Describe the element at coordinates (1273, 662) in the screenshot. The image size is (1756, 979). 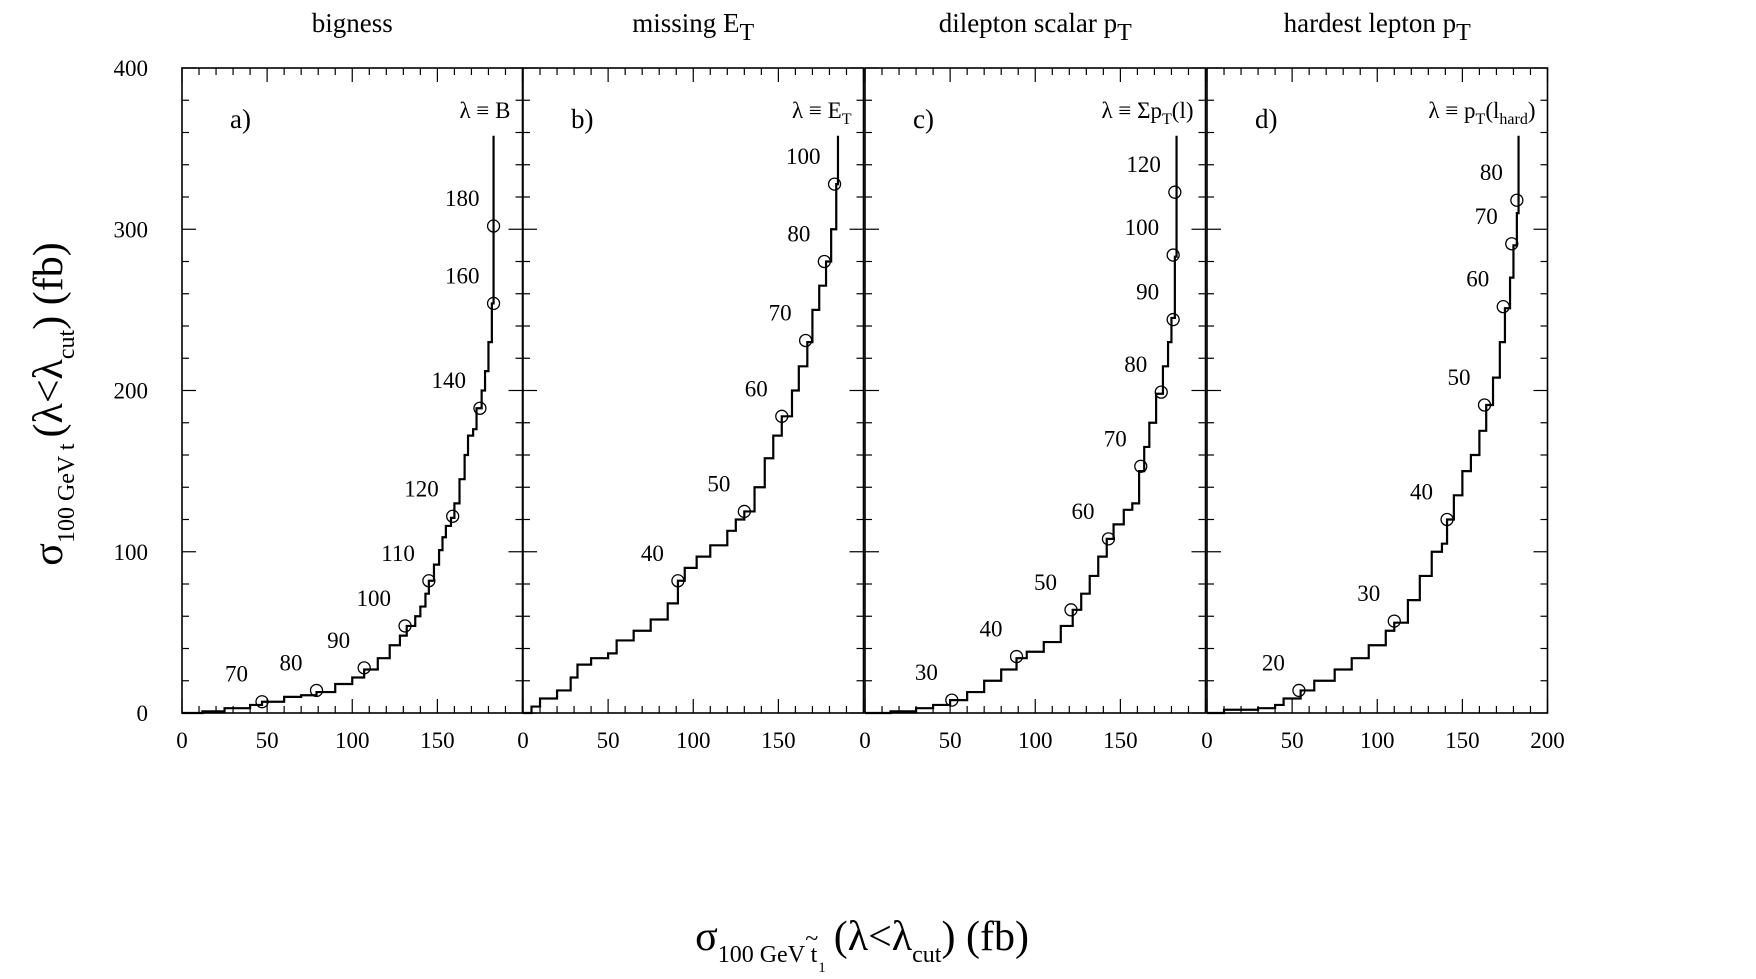
I see `cut-label: 20` at that location.